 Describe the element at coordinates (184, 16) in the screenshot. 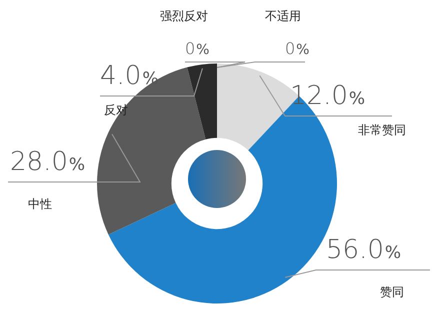

I see `category-label: 强烈反对` at that location.